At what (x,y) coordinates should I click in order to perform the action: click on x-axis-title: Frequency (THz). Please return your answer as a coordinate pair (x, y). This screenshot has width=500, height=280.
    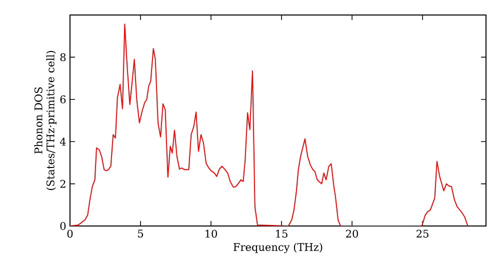
    Looking at the image, I should click on (278, 248).